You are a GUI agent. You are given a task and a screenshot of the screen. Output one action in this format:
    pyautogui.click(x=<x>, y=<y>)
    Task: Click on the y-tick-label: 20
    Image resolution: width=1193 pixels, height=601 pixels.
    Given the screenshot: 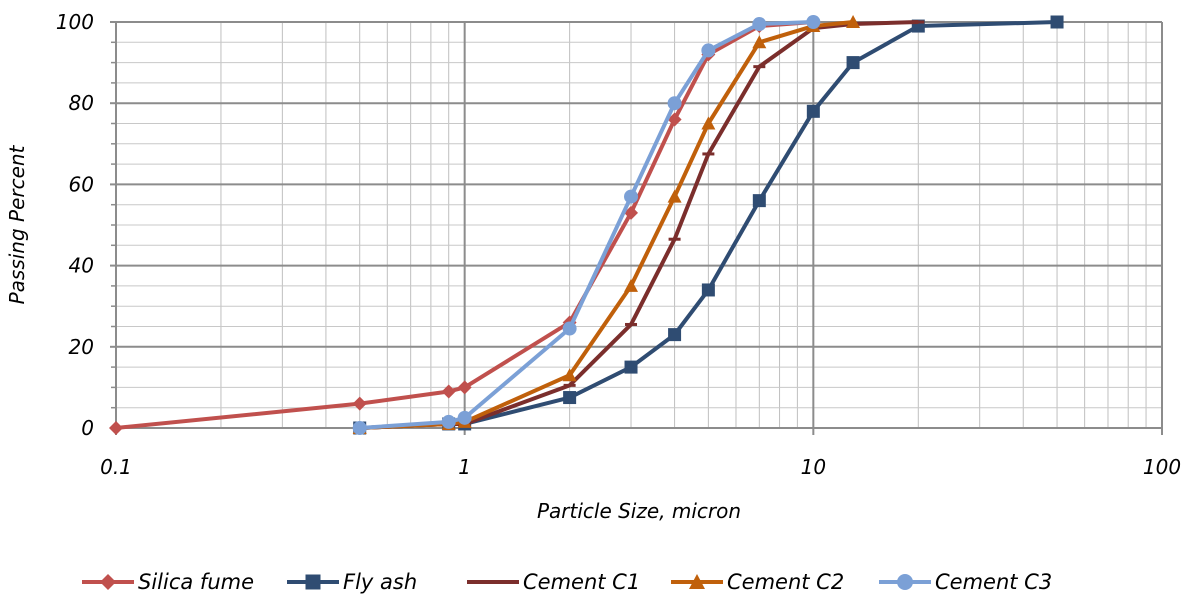 What is the action you would take?
    pyautogui.click(x=81, y=347)
    